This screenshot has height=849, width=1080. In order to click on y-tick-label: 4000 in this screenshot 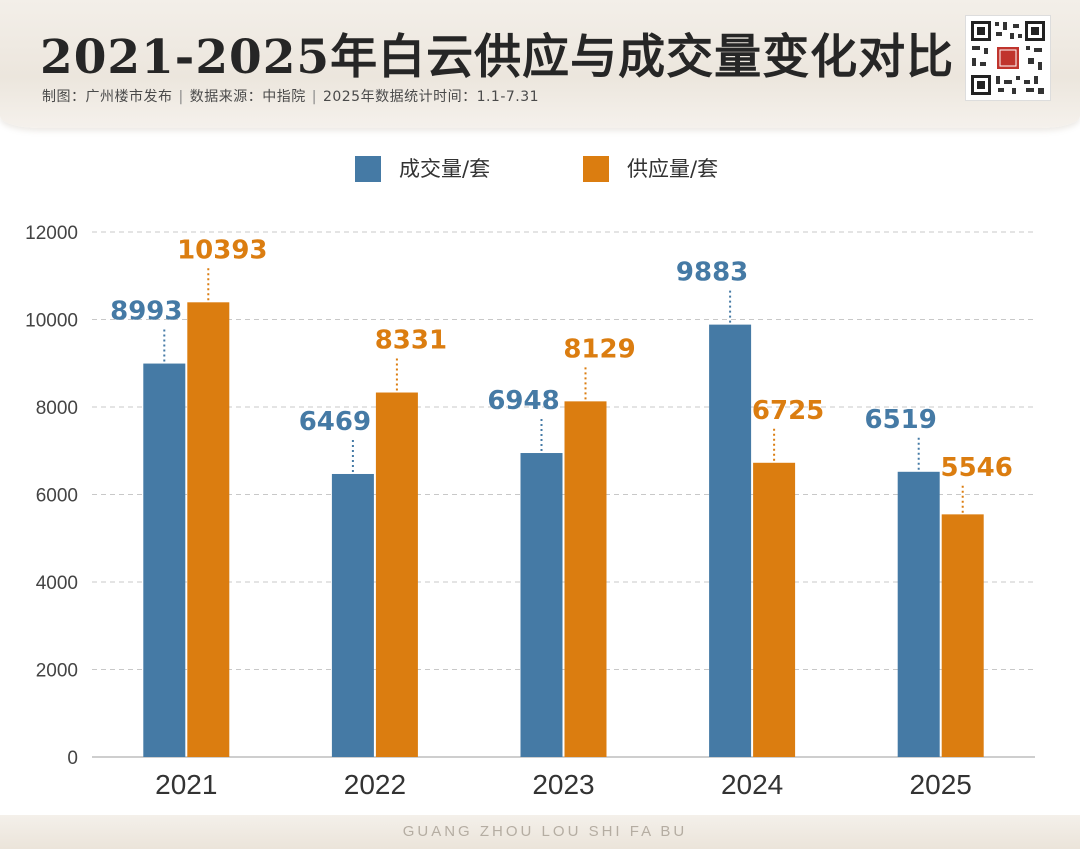, I will do `click(57, 583)`.